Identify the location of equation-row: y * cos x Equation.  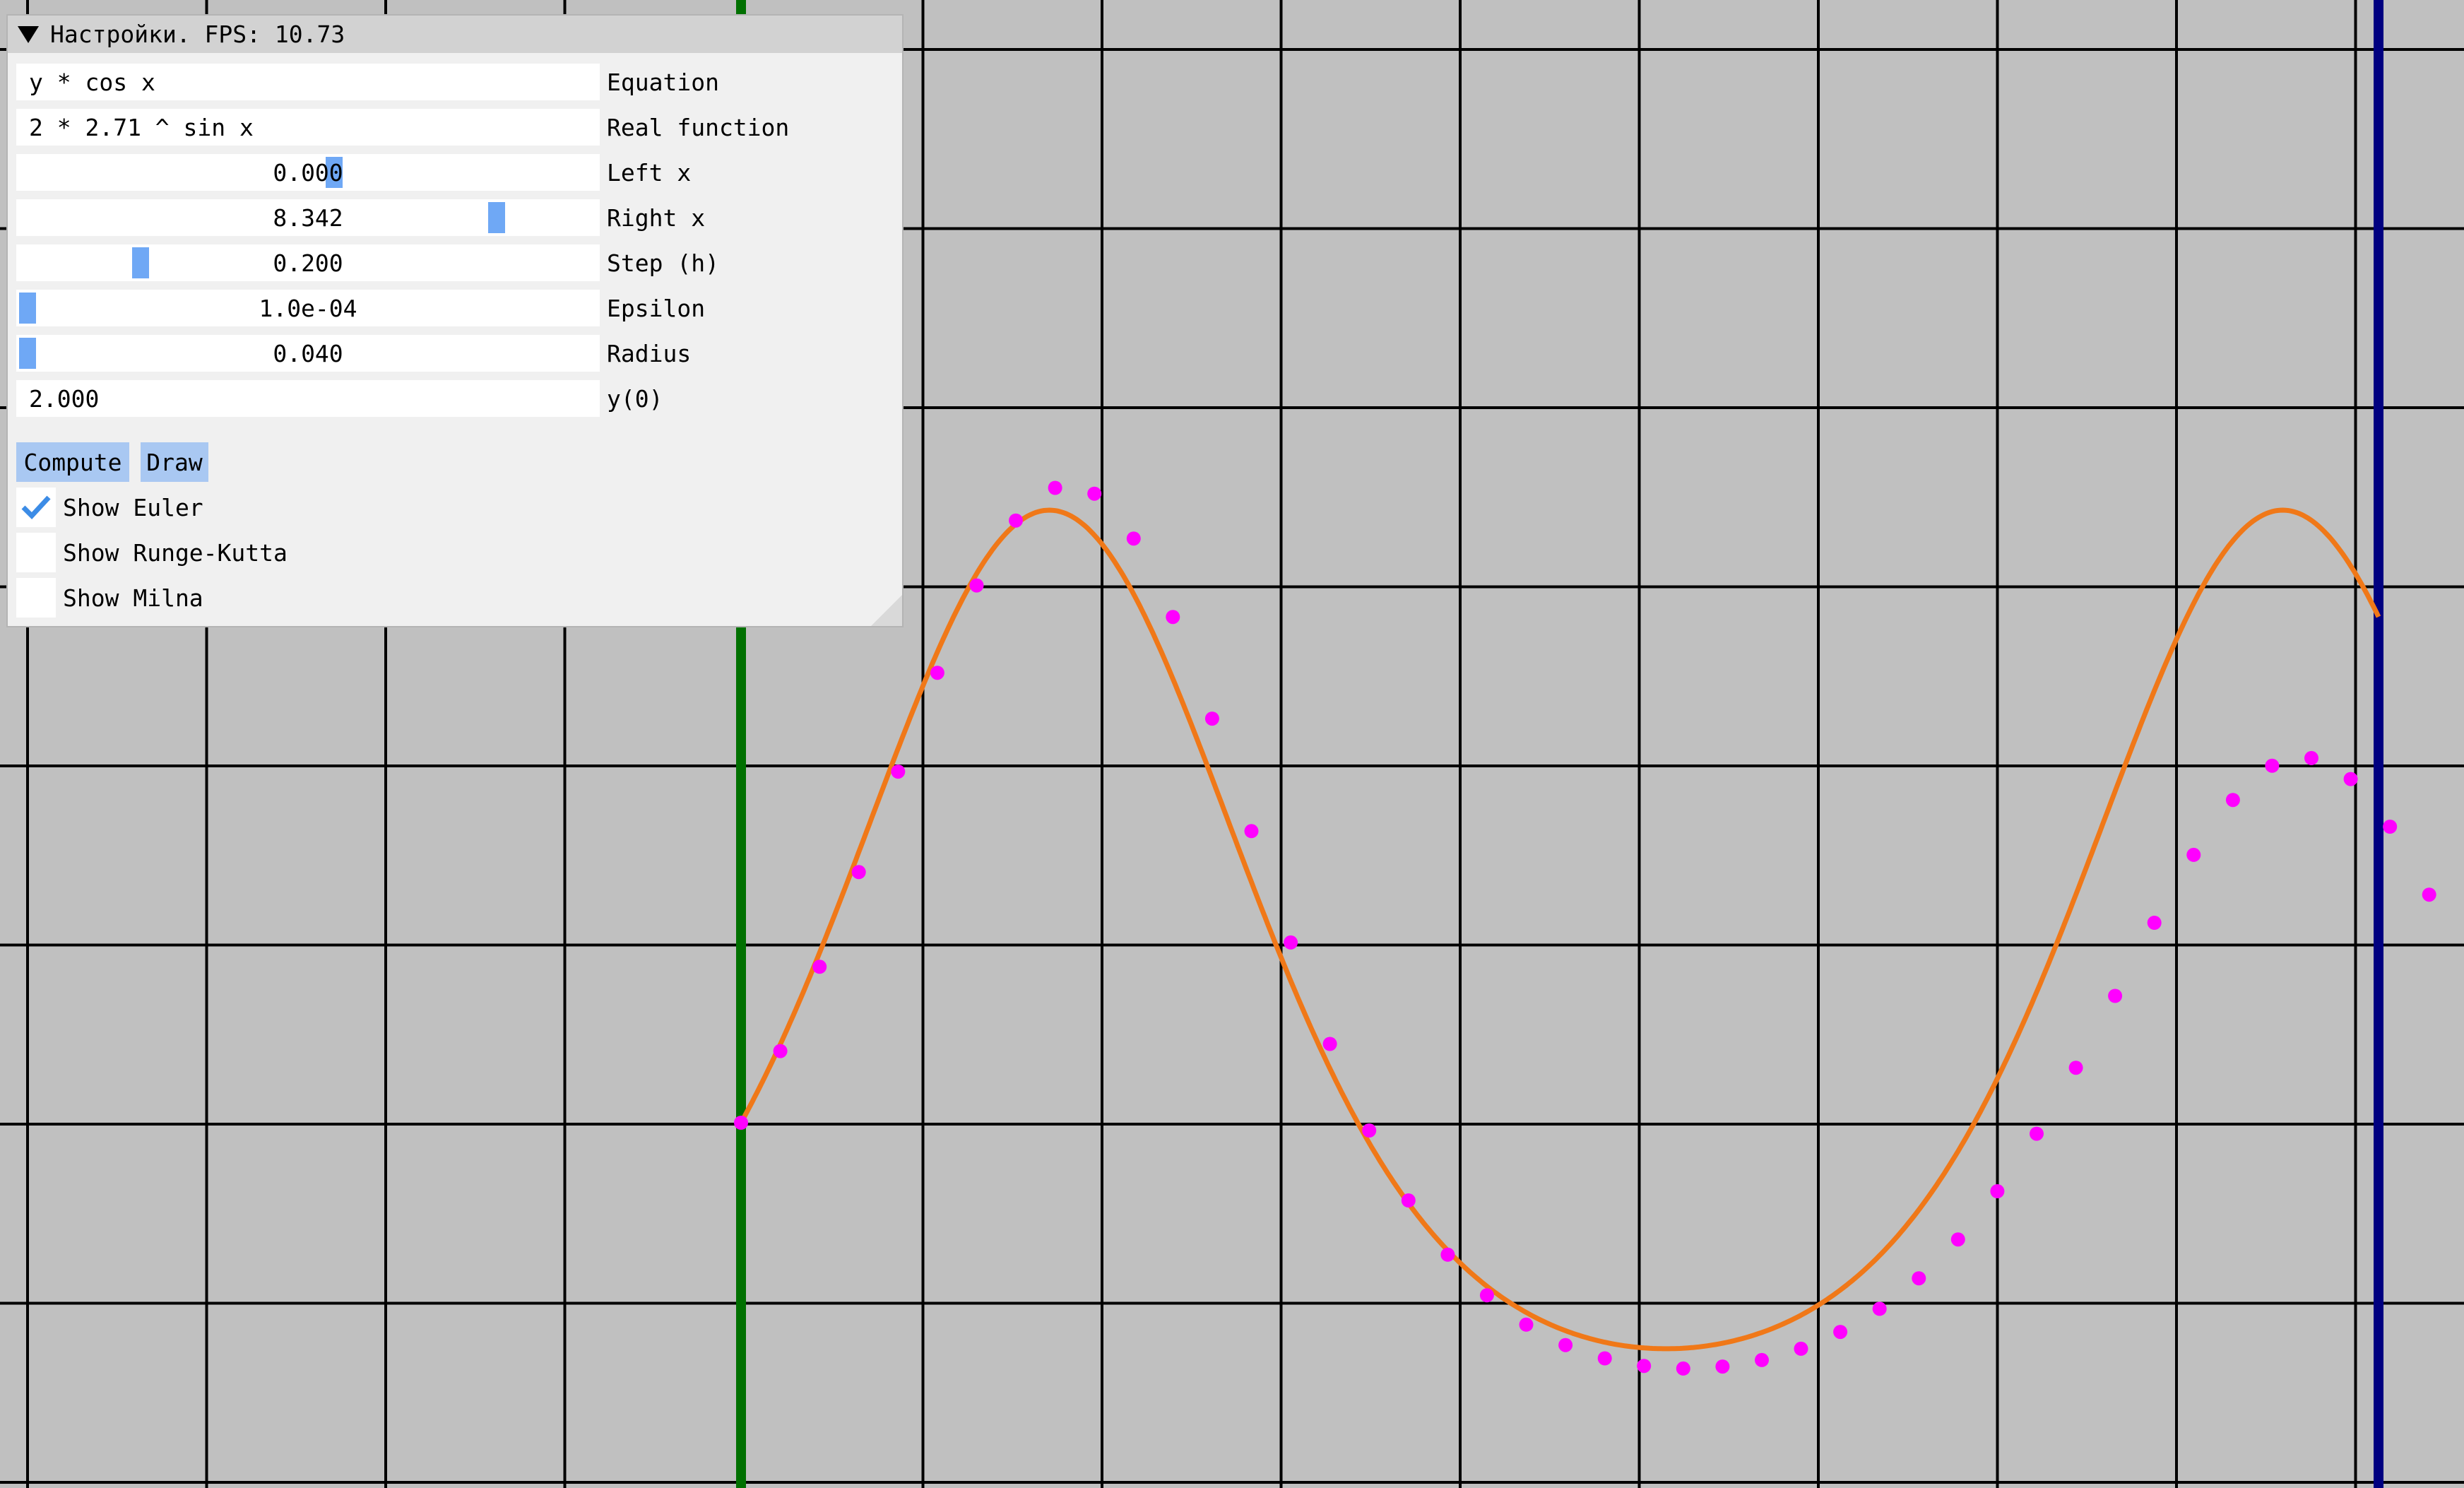
(367, 82).